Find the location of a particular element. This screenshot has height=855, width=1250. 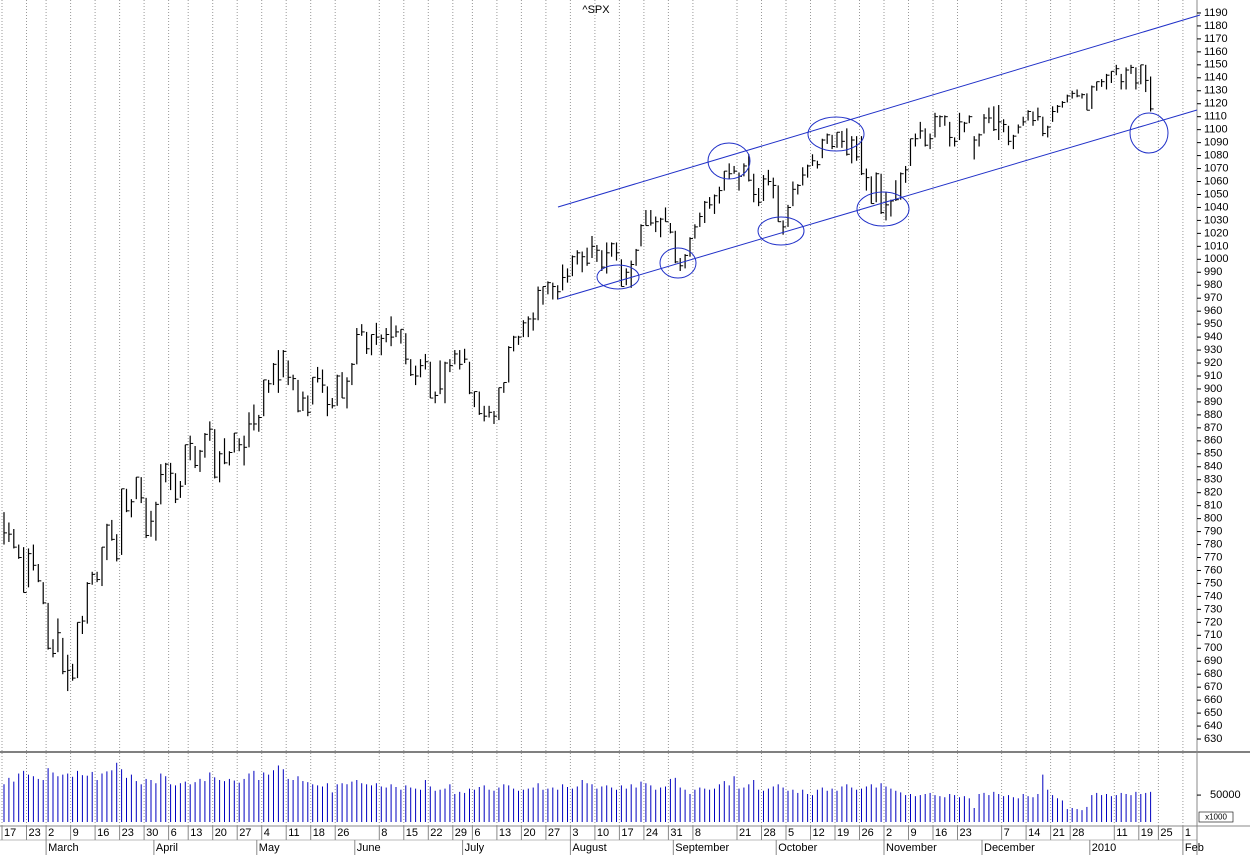

y-tick-label: 810 is located at coordinates (1213, 506).